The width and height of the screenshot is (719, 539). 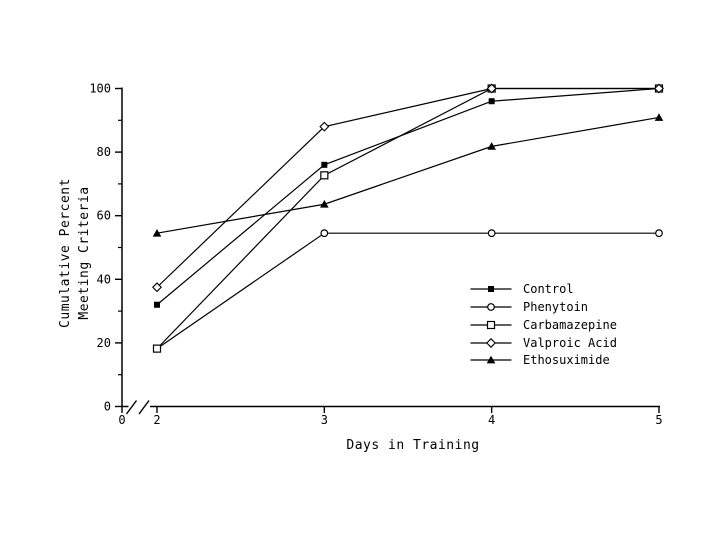 What do you see at coordinates (570, 324) in the screenshot?
I see `legend-label: Carbamazepine` at bounding box center [570, 324].